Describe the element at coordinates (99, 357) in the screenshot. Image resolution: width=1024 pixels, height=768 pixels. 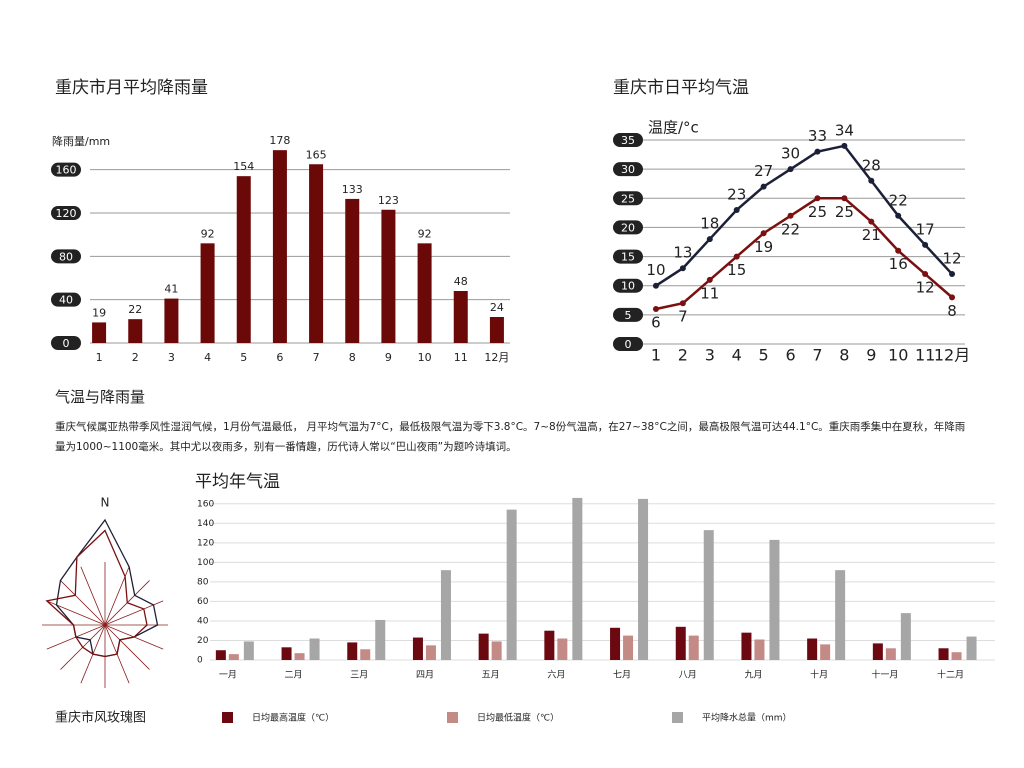
I see `x-tick-label: 1` at that location.